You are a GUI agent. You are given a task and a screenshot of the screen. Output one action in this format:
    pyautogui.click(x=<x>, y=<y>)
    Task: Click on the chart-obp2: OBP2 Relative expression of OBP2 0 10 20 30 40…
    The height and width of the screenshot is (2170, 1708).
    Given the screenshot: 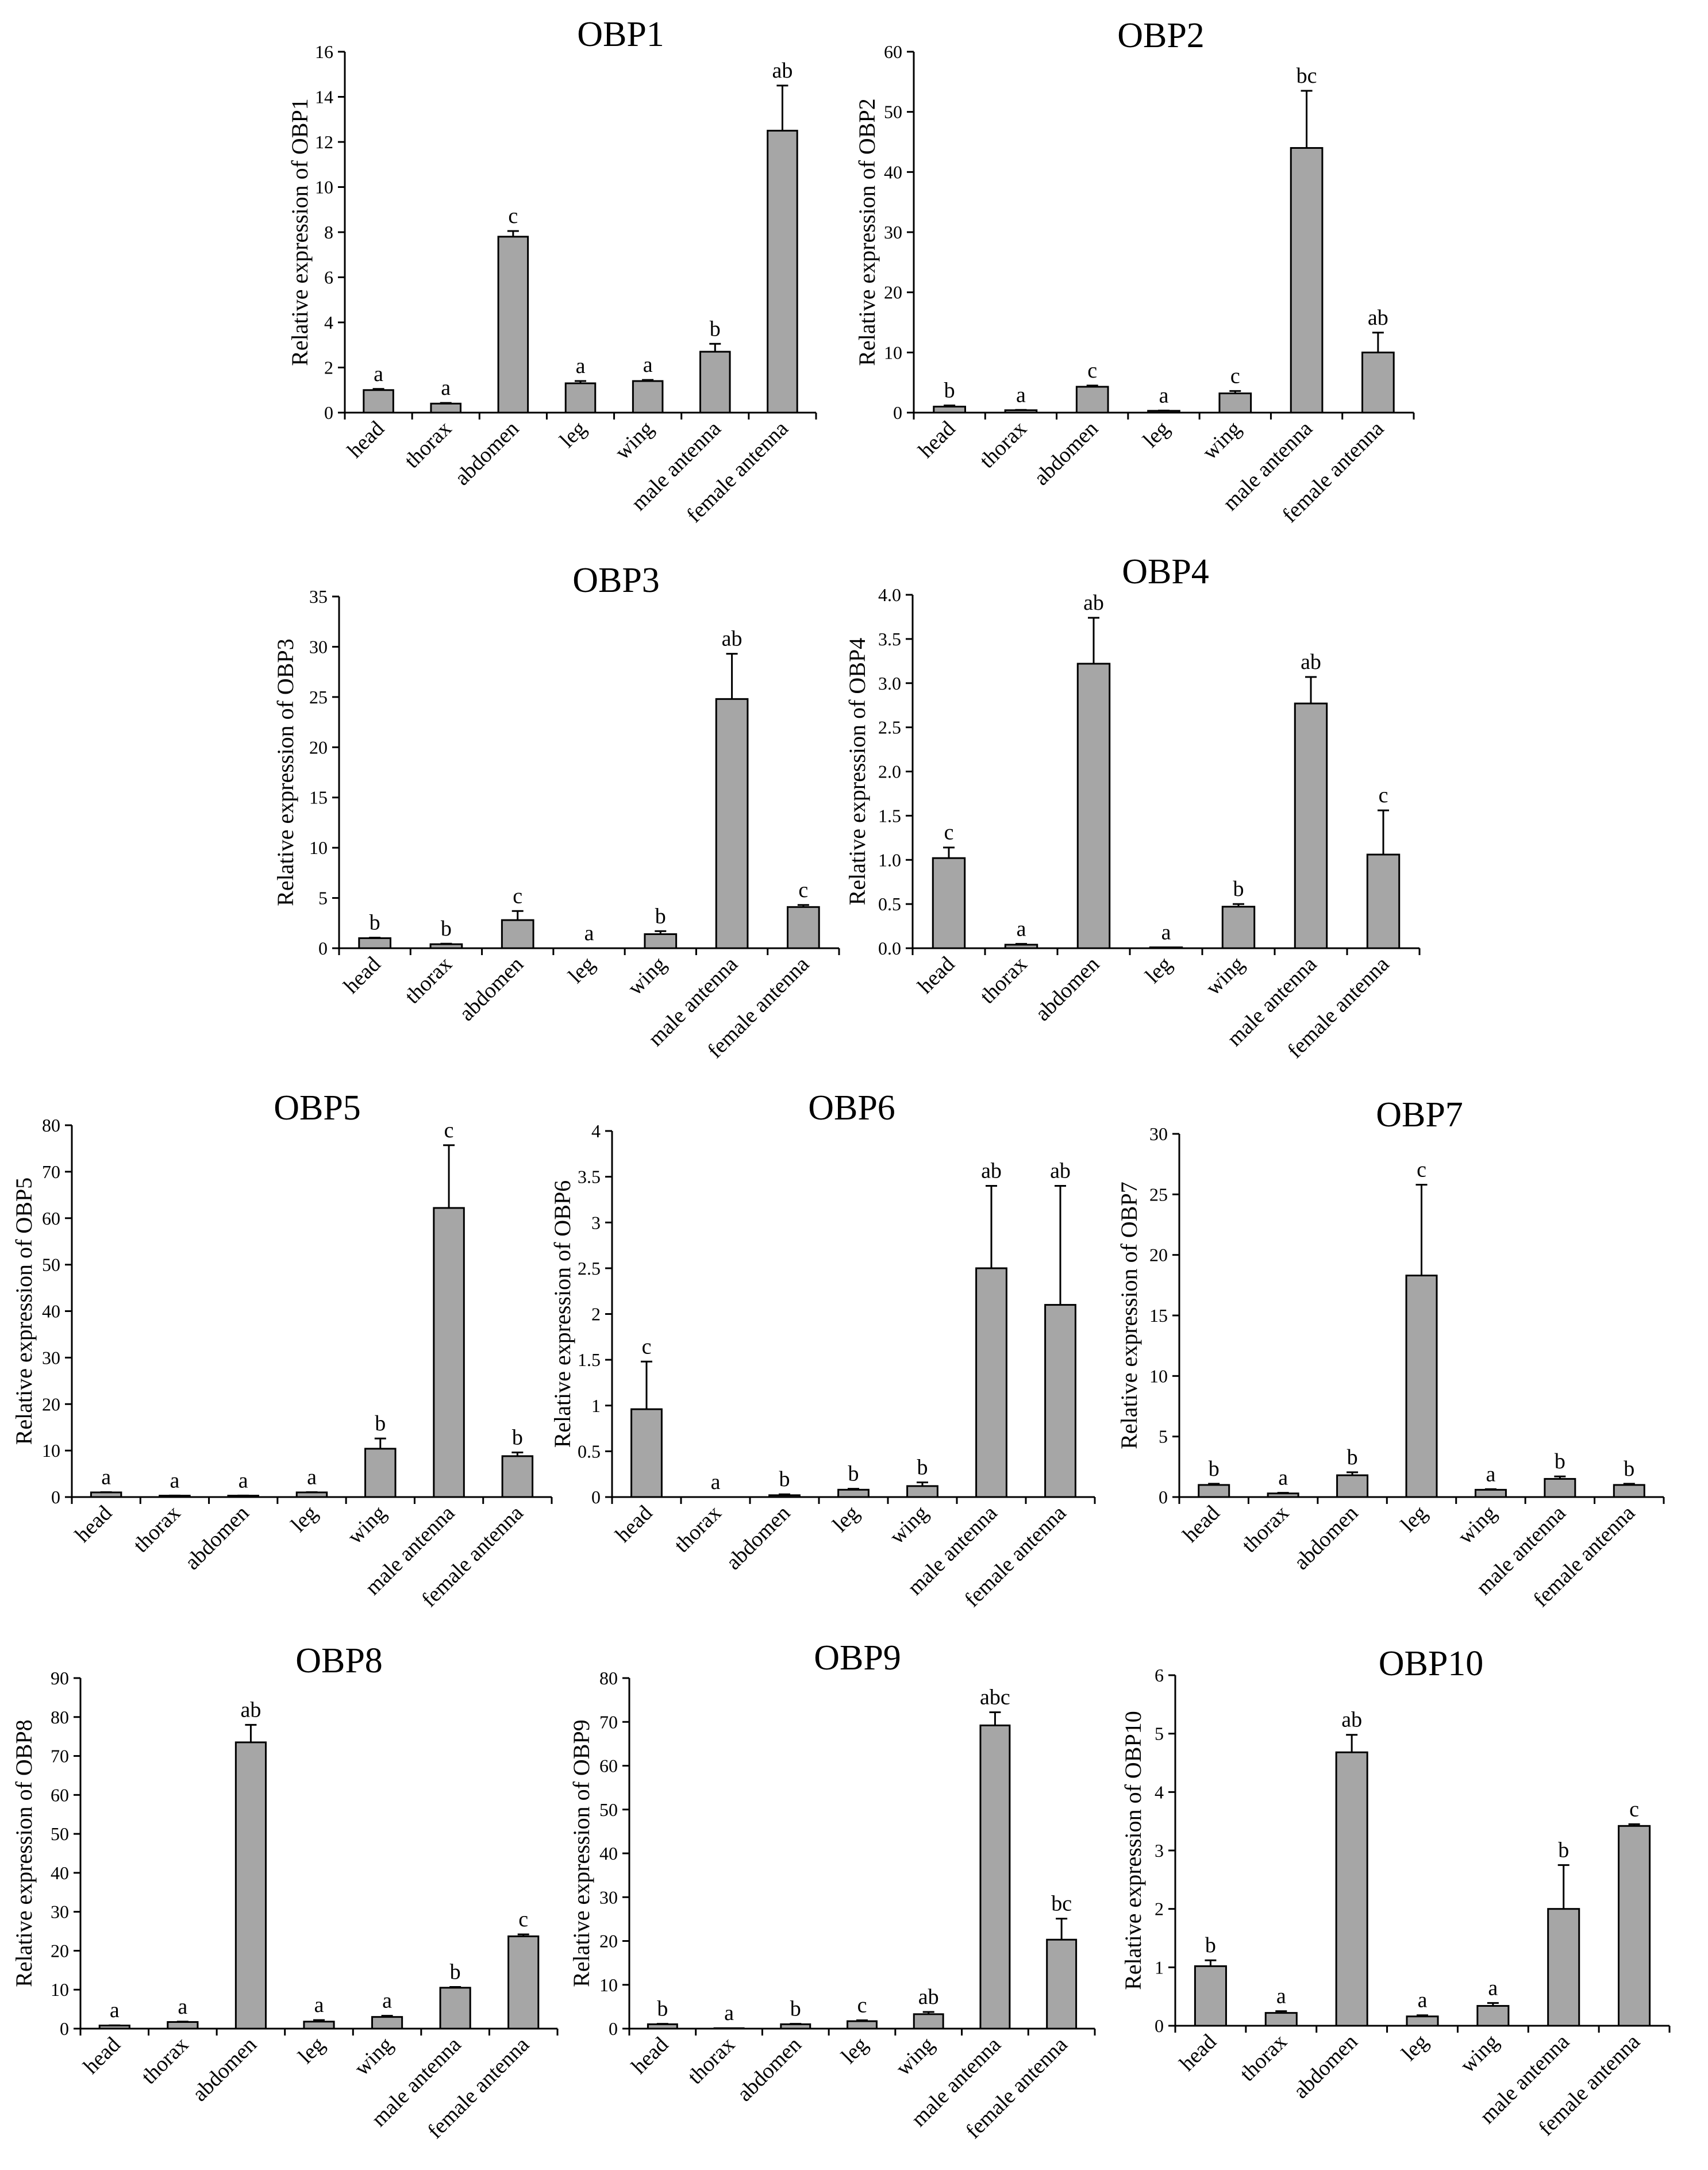 What is the action you would take?
    pyautogui.click(x=1134, y=272)
    